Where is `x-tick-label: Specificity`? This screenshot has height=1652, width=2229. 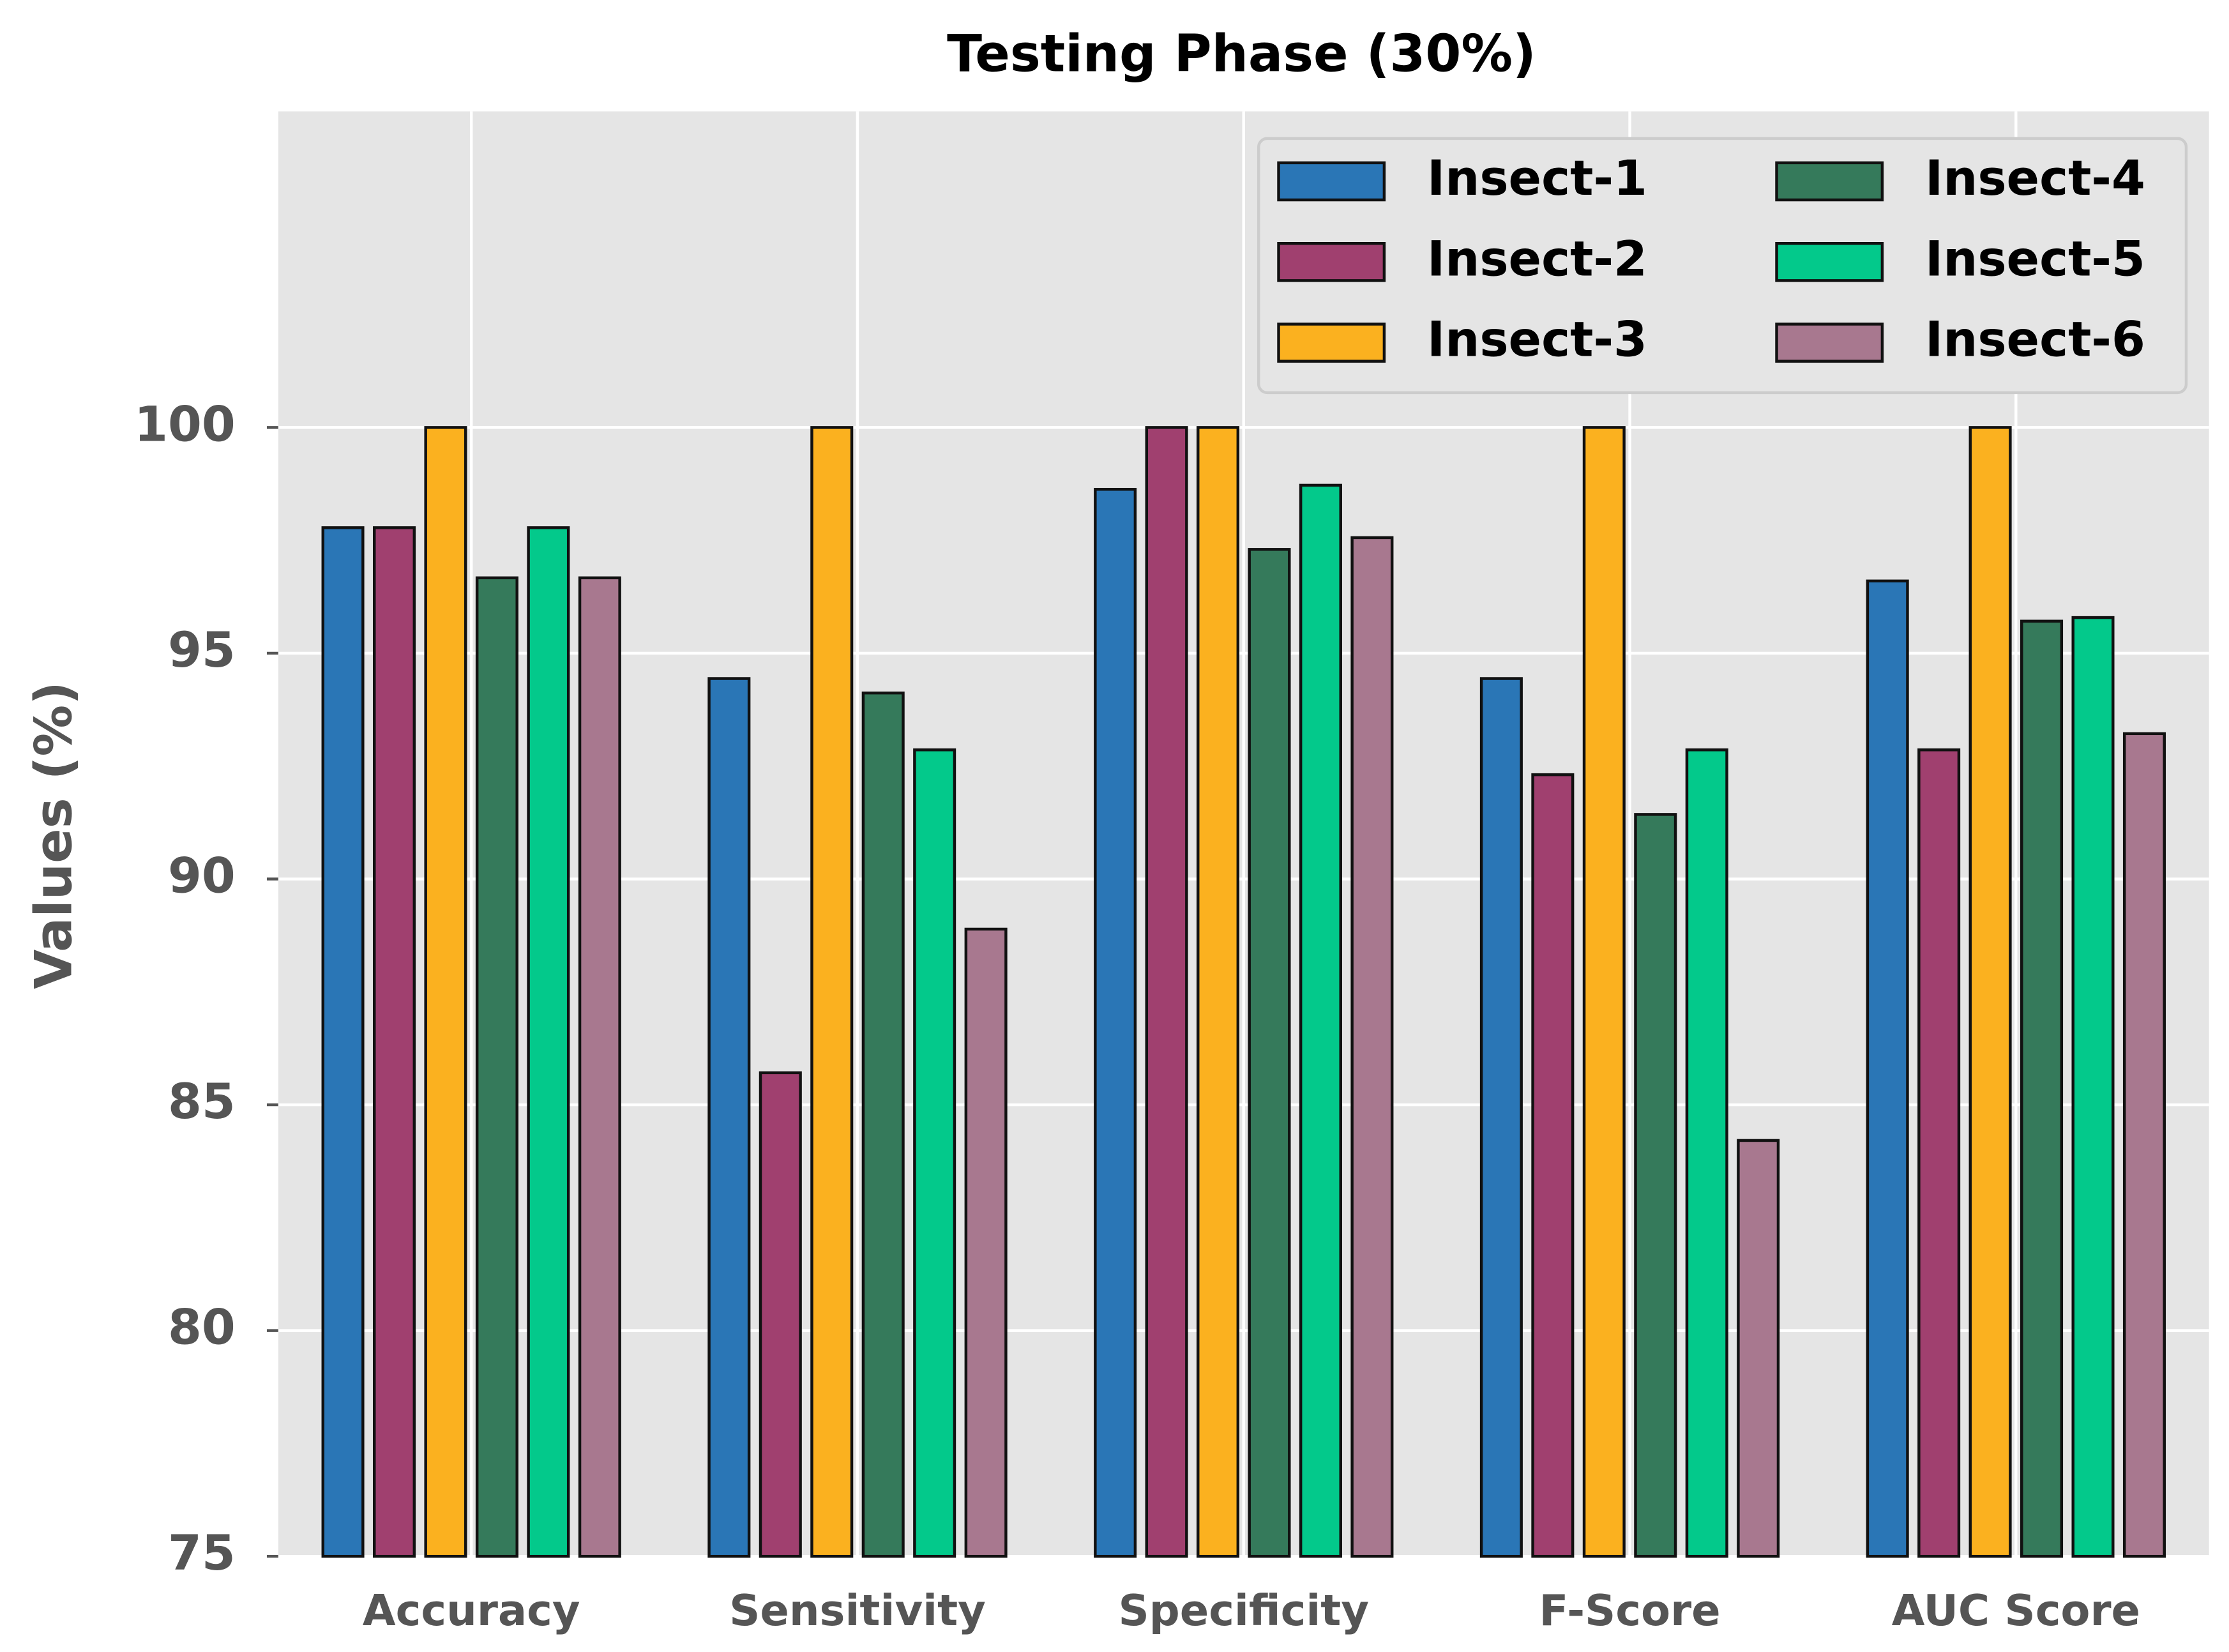
x-tick-label: Specificity is located at coordinates (1243, 1610).